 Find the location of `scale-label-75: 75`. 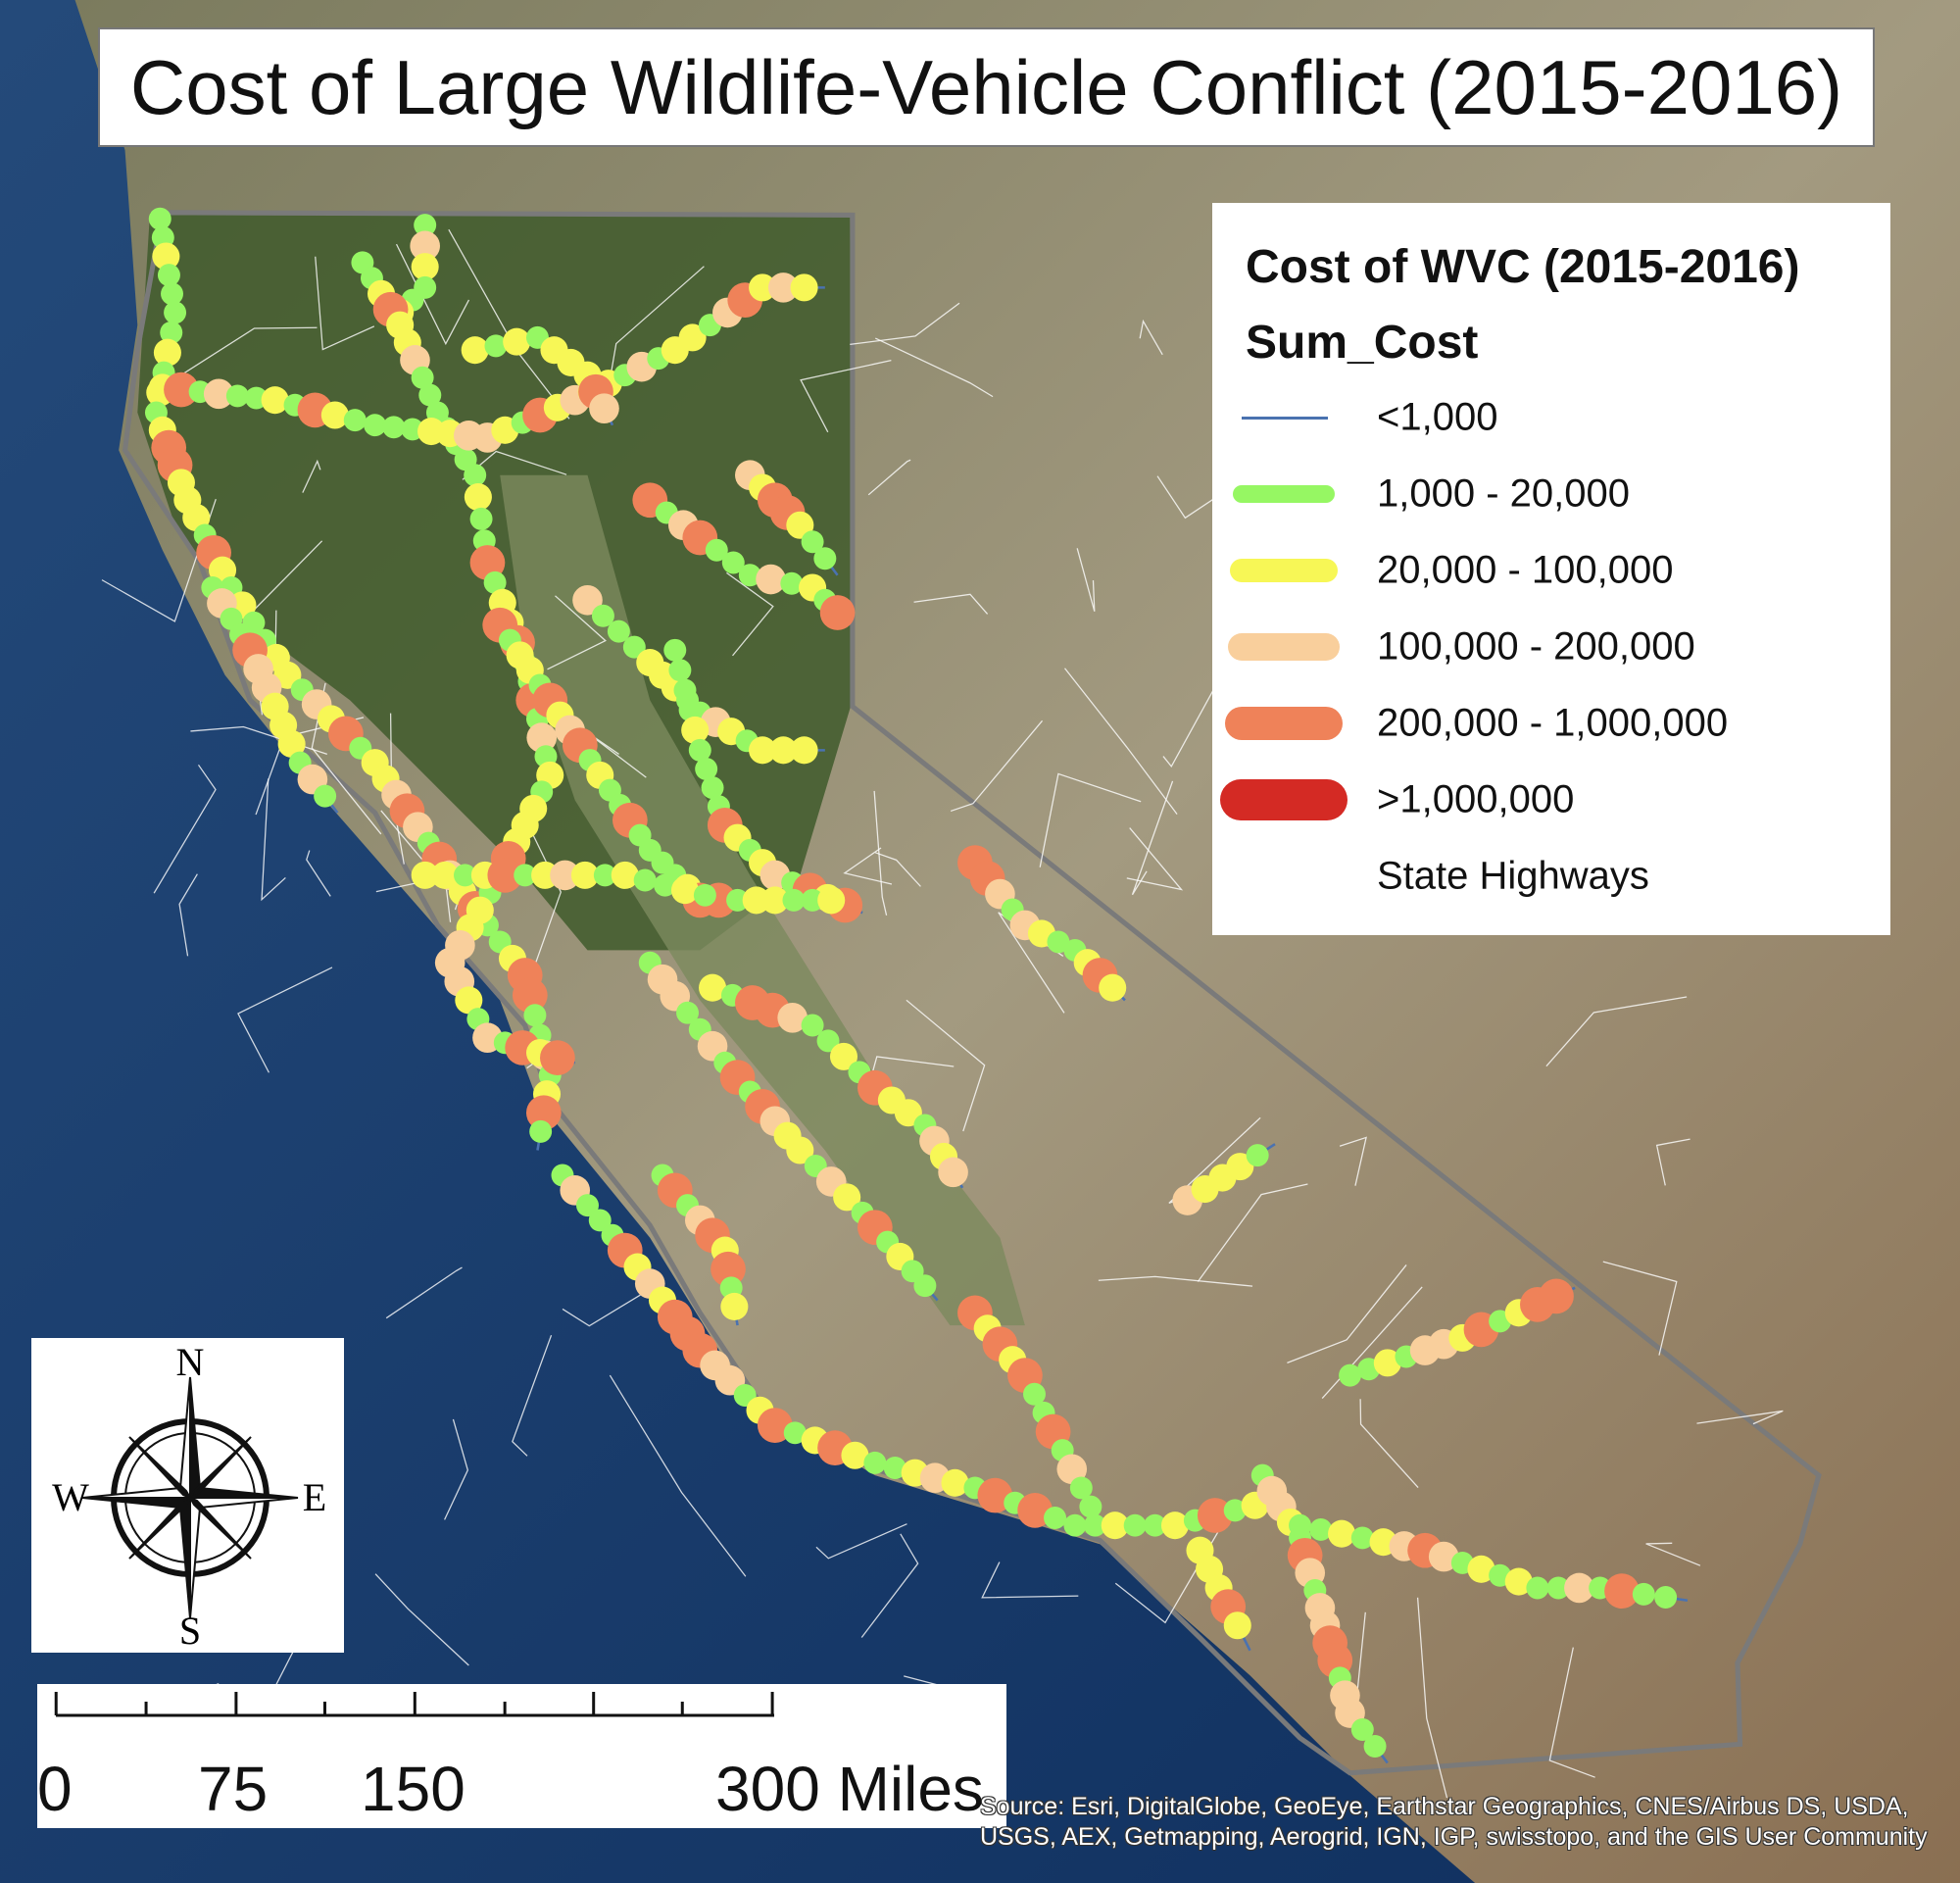

scale-label-75: 75 is located at coordinates (233, 1789).